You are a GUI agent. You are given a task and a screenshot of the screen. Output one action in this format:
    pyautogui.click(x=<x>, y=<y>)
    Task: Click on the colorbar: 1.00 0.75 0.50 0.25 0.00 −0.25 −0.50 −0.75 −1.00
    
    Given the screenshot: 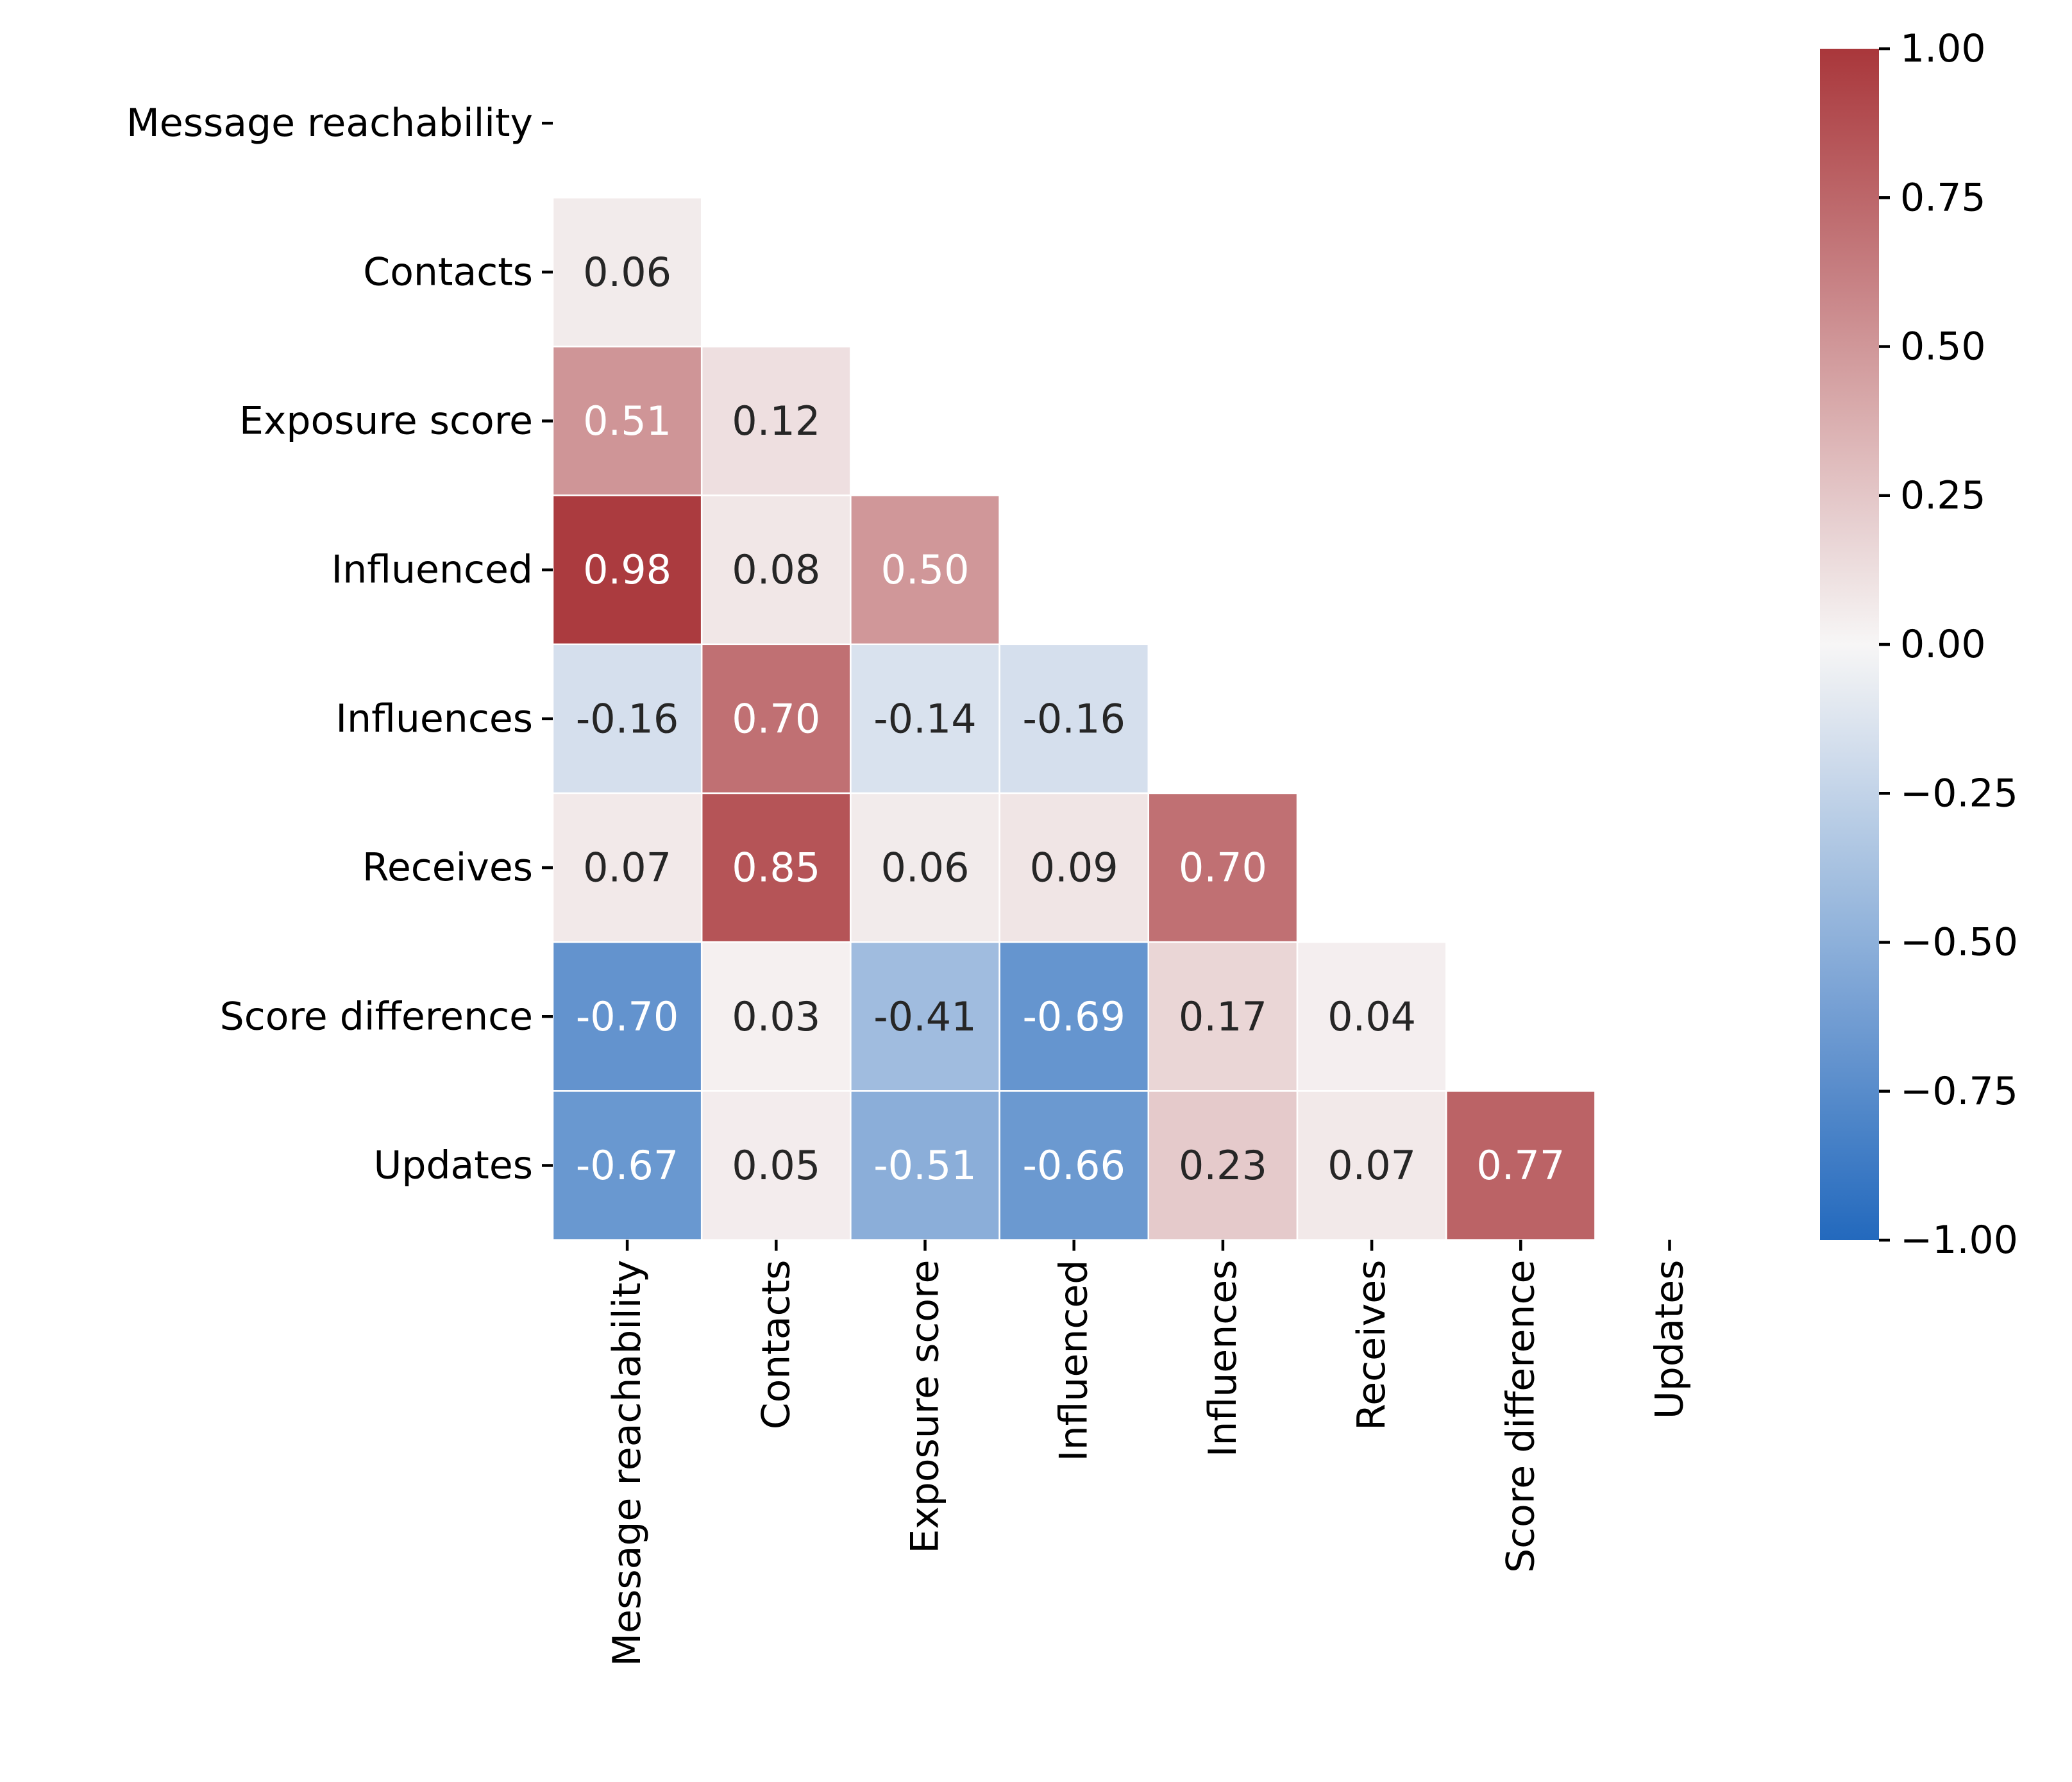 What is the action you would take?
    pyautogui.click(x=1919, y=644)
    